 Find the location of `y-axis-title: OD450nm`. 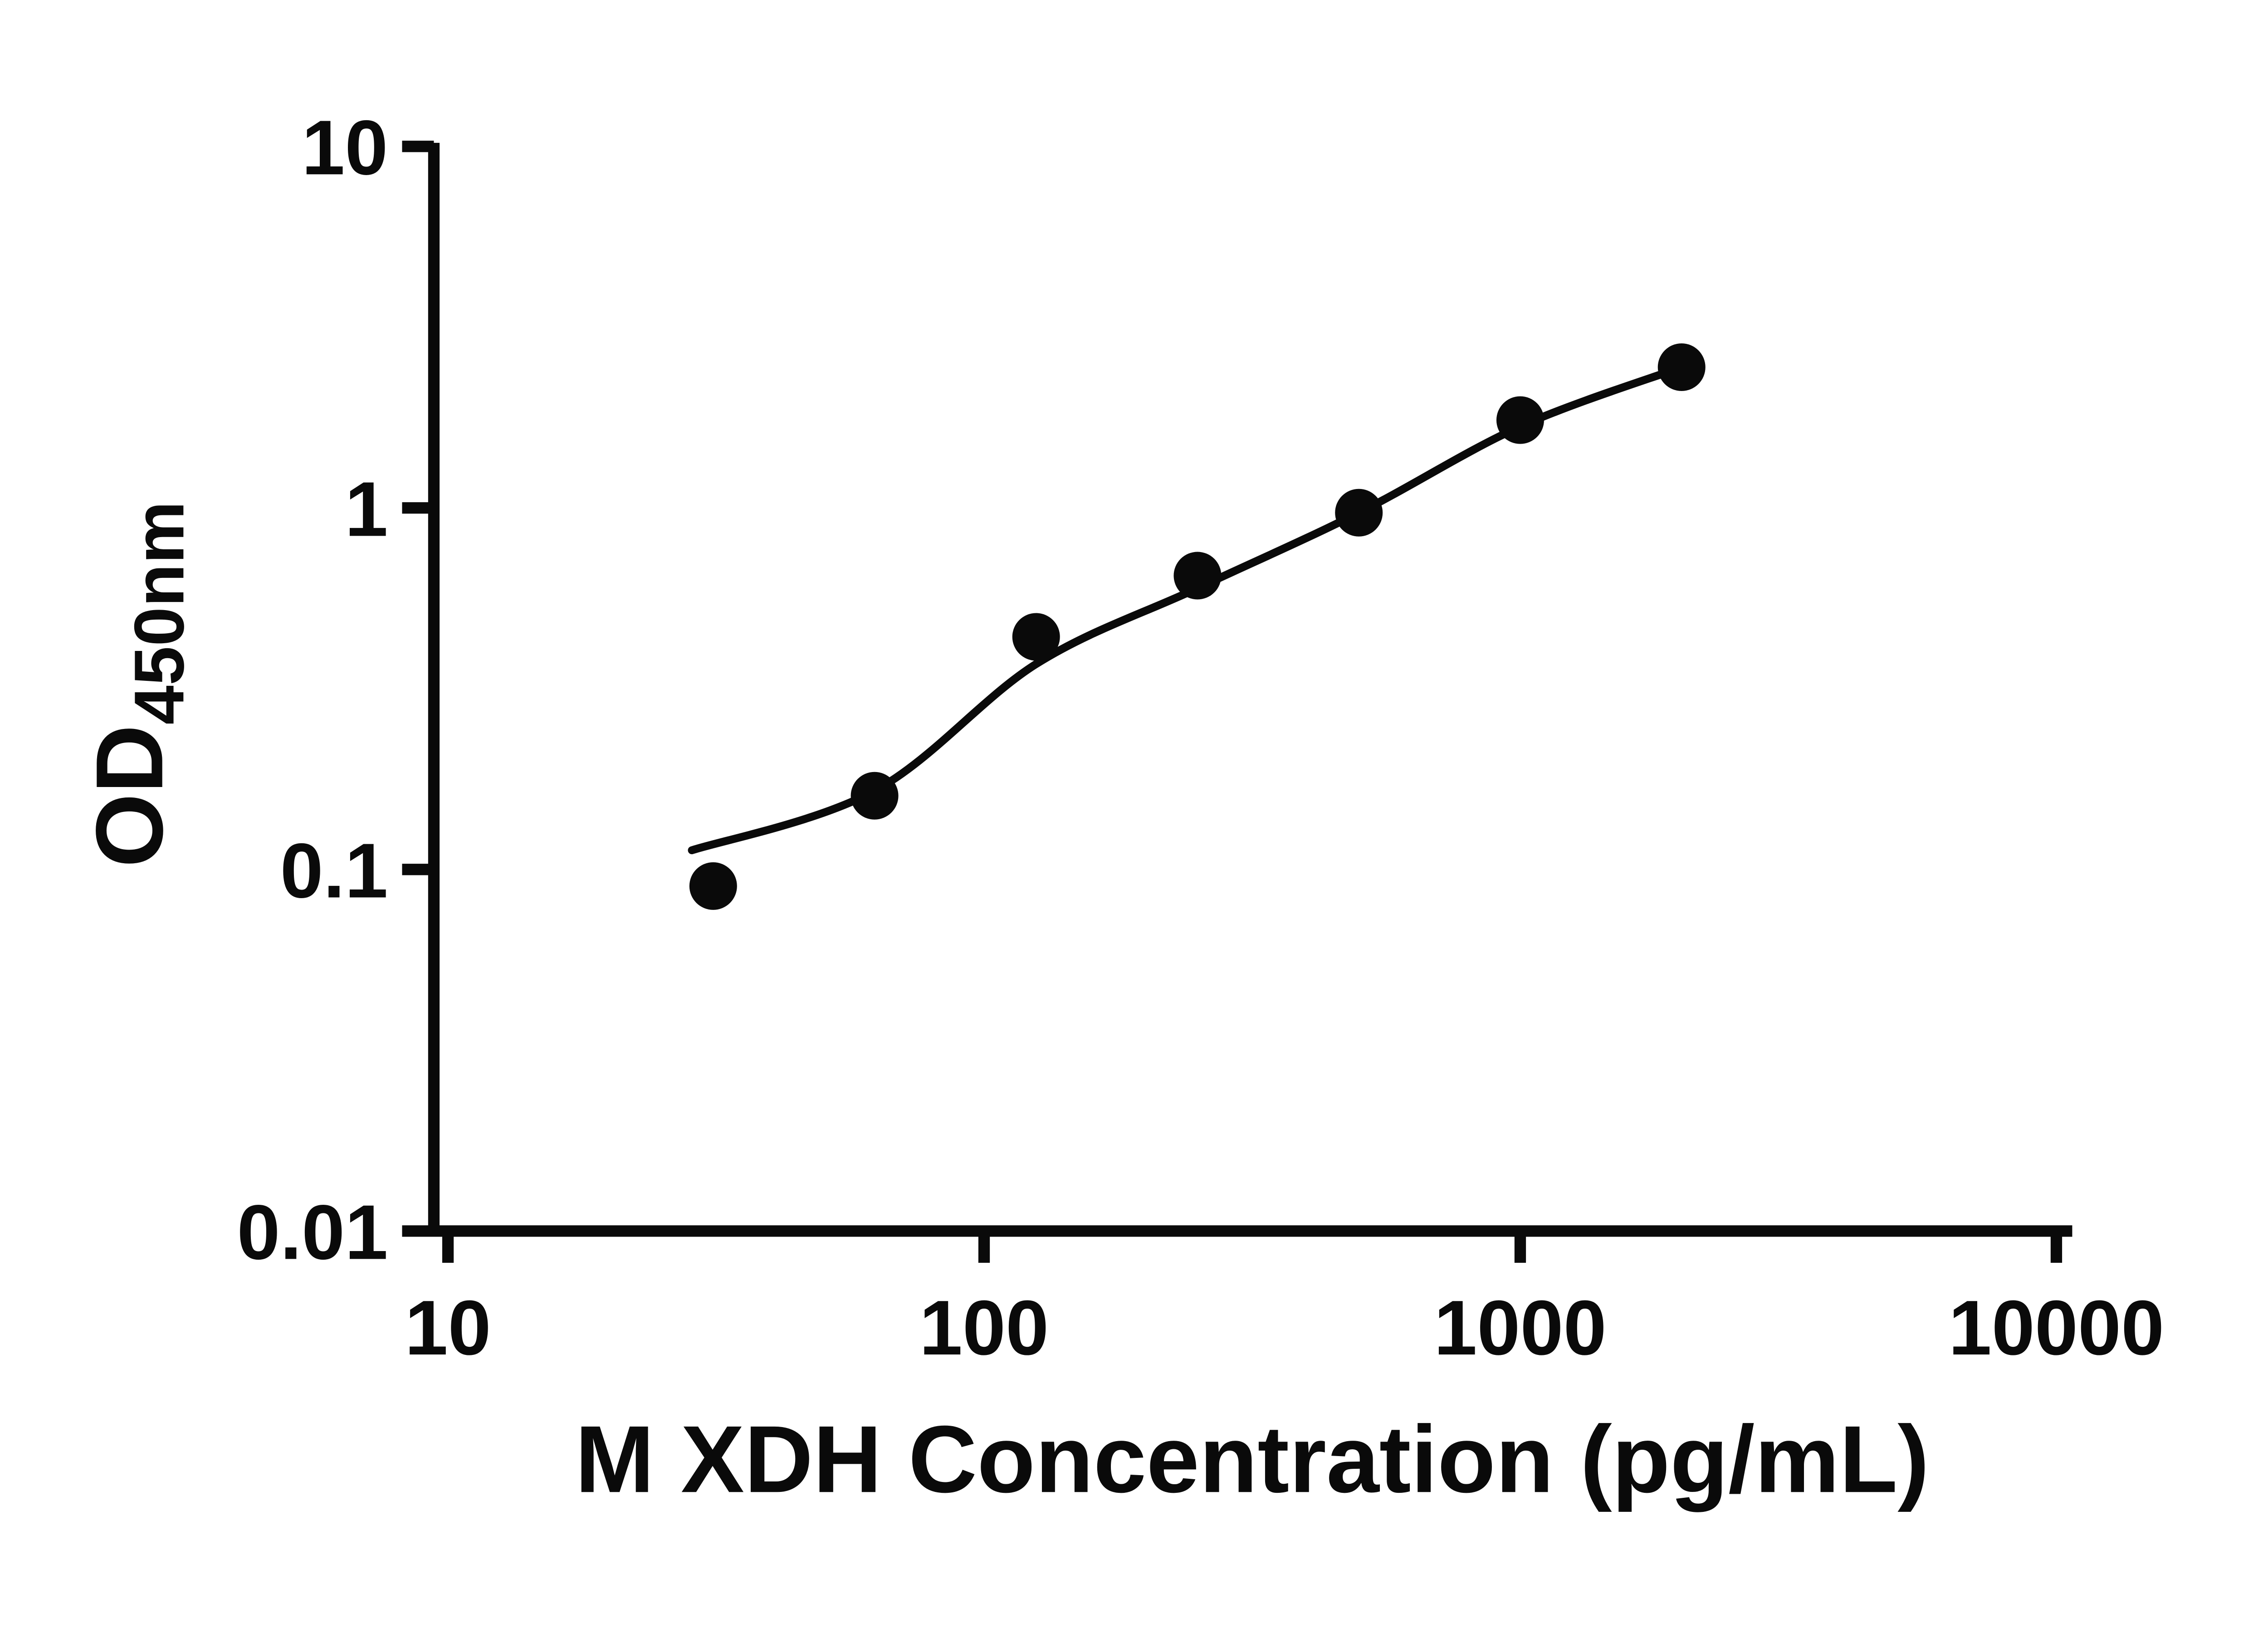

y-axis-title: OD450nm is located at coordinates (138, 684).